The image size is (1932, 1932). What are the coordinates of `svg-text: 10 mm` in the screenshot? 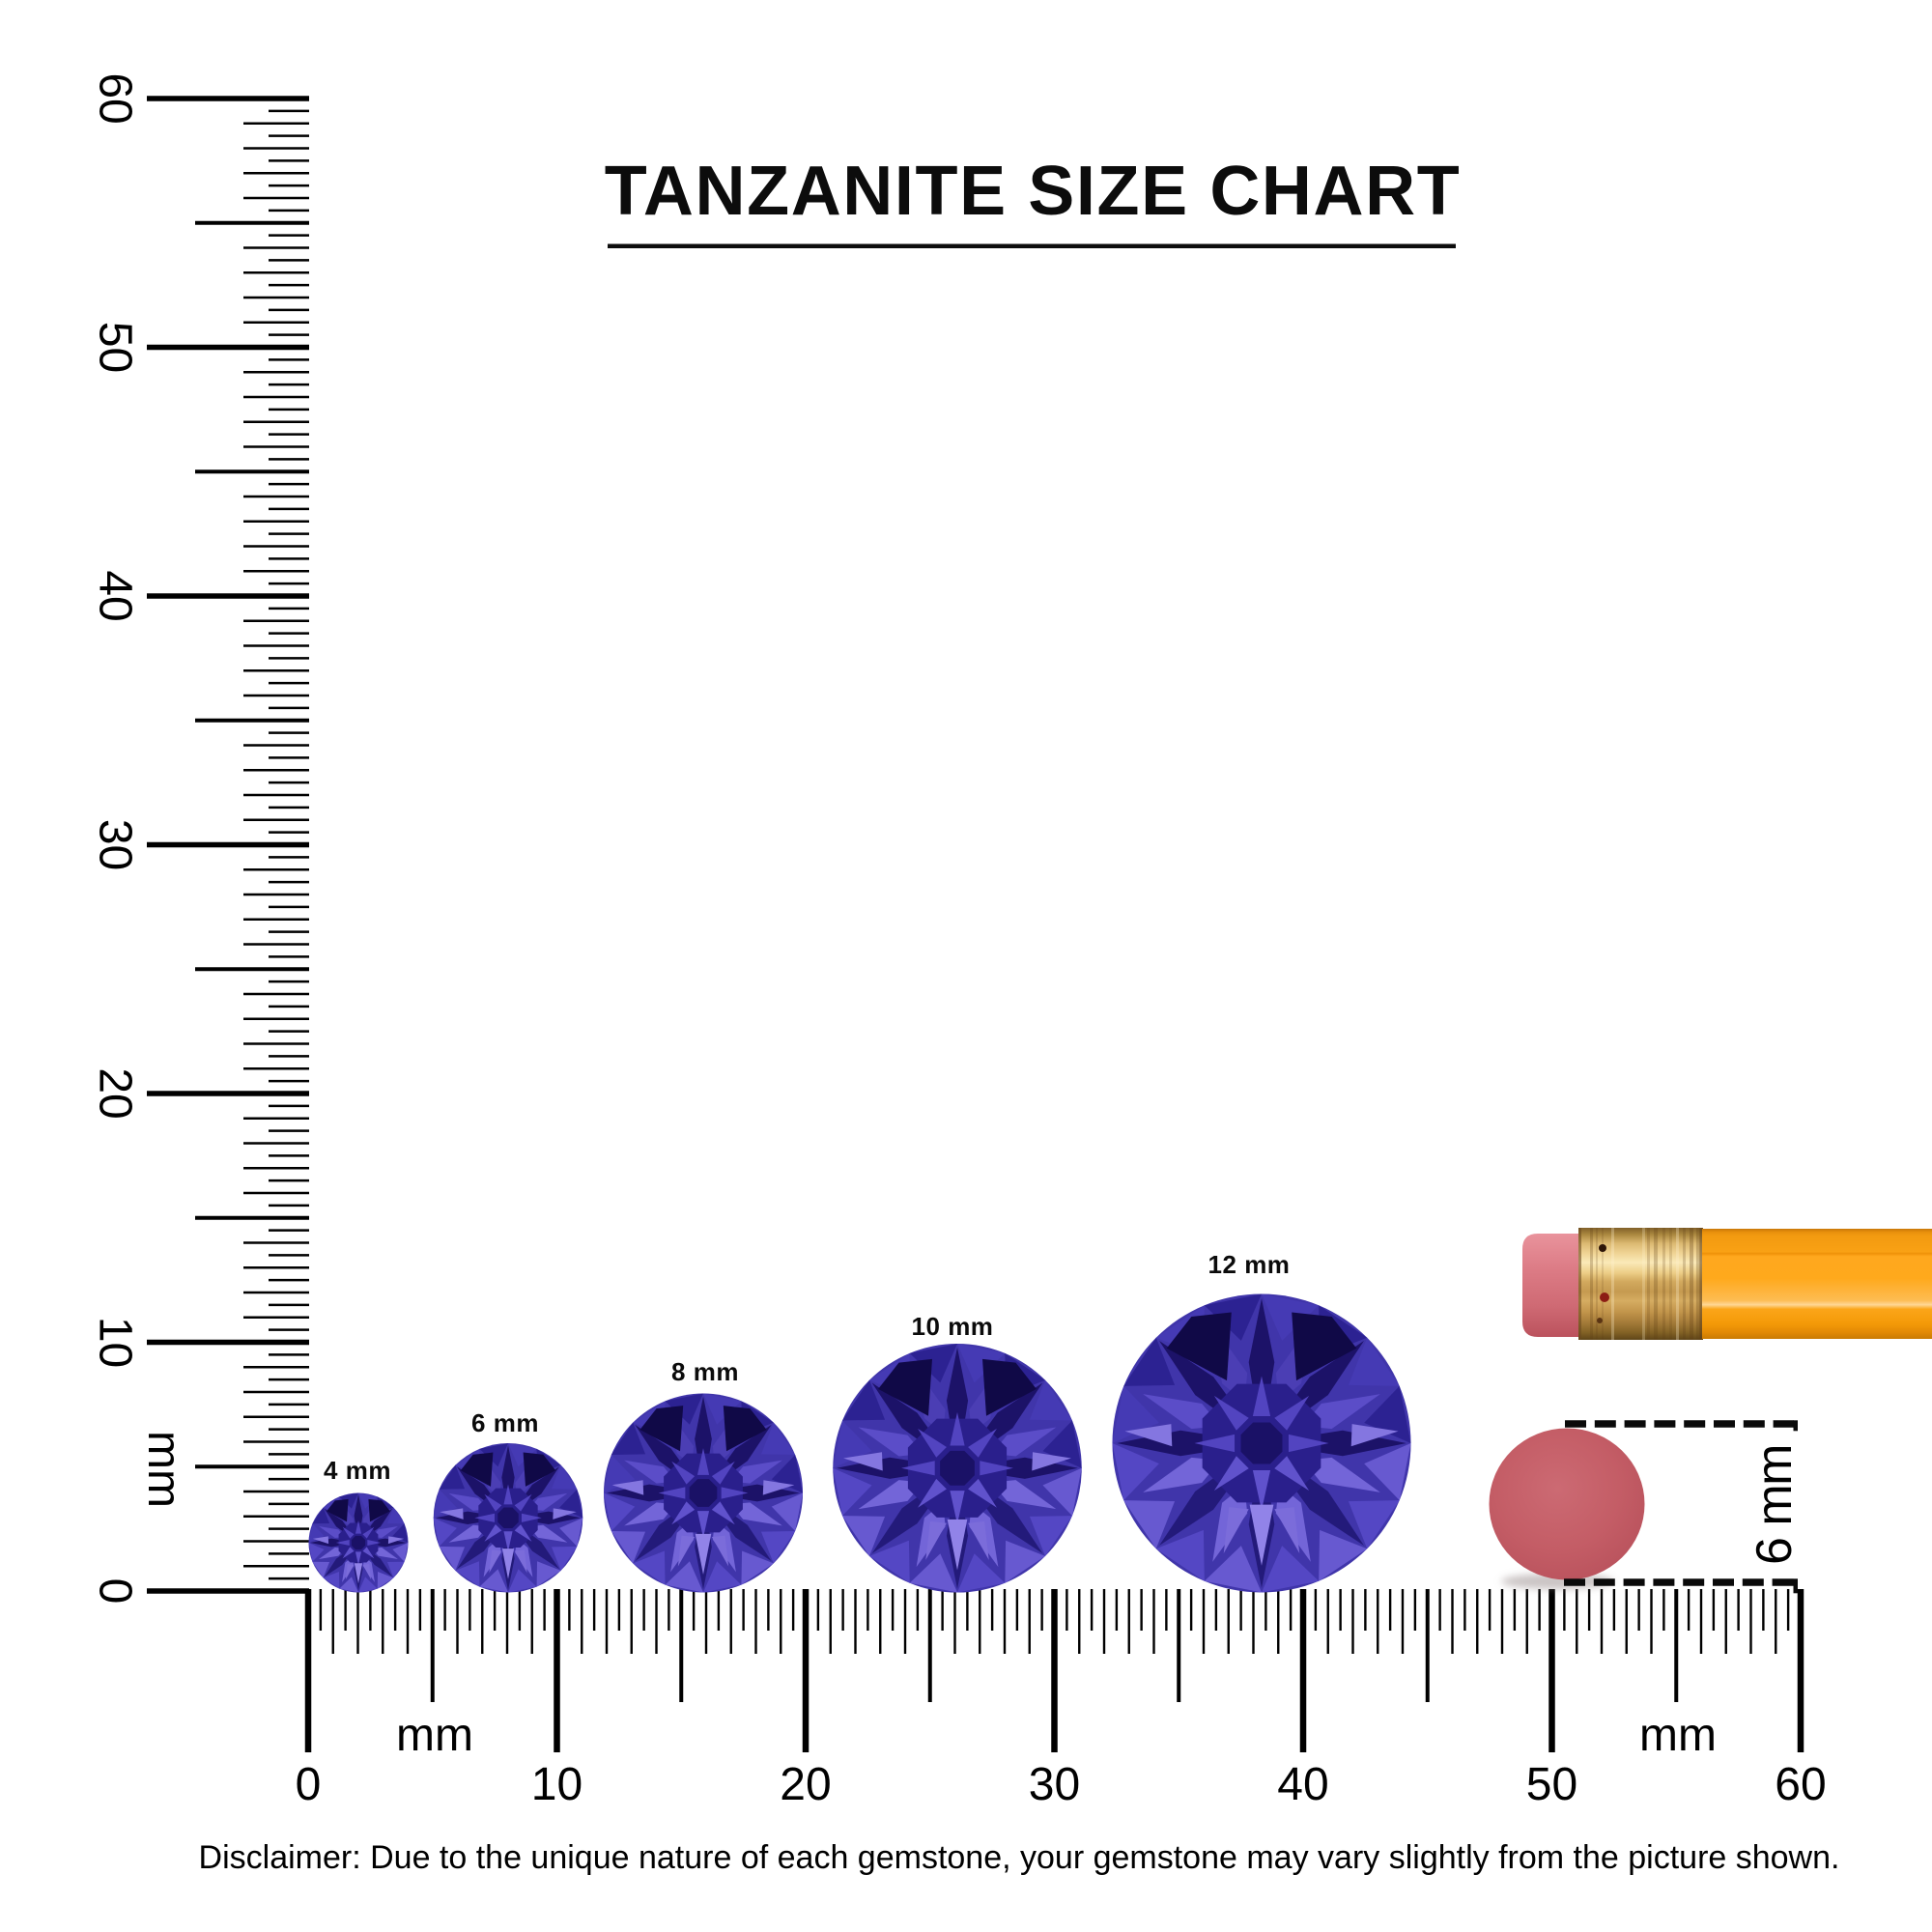 It's located at (953, 1326).